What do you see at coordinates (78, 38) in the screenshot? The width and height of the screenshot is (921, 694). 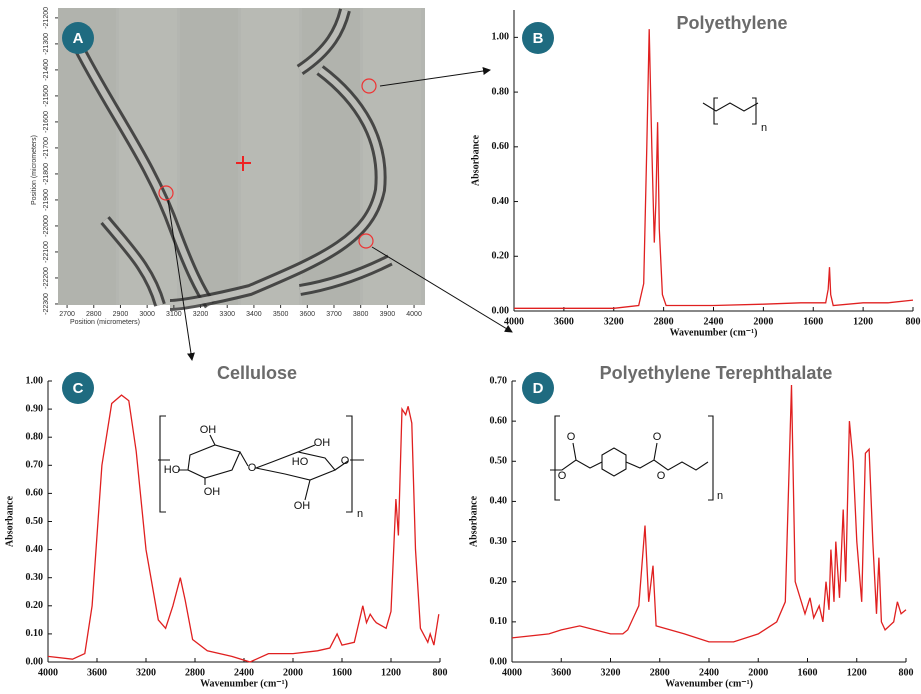 I see `panel-letter: A` at bounding box center [78, 38].